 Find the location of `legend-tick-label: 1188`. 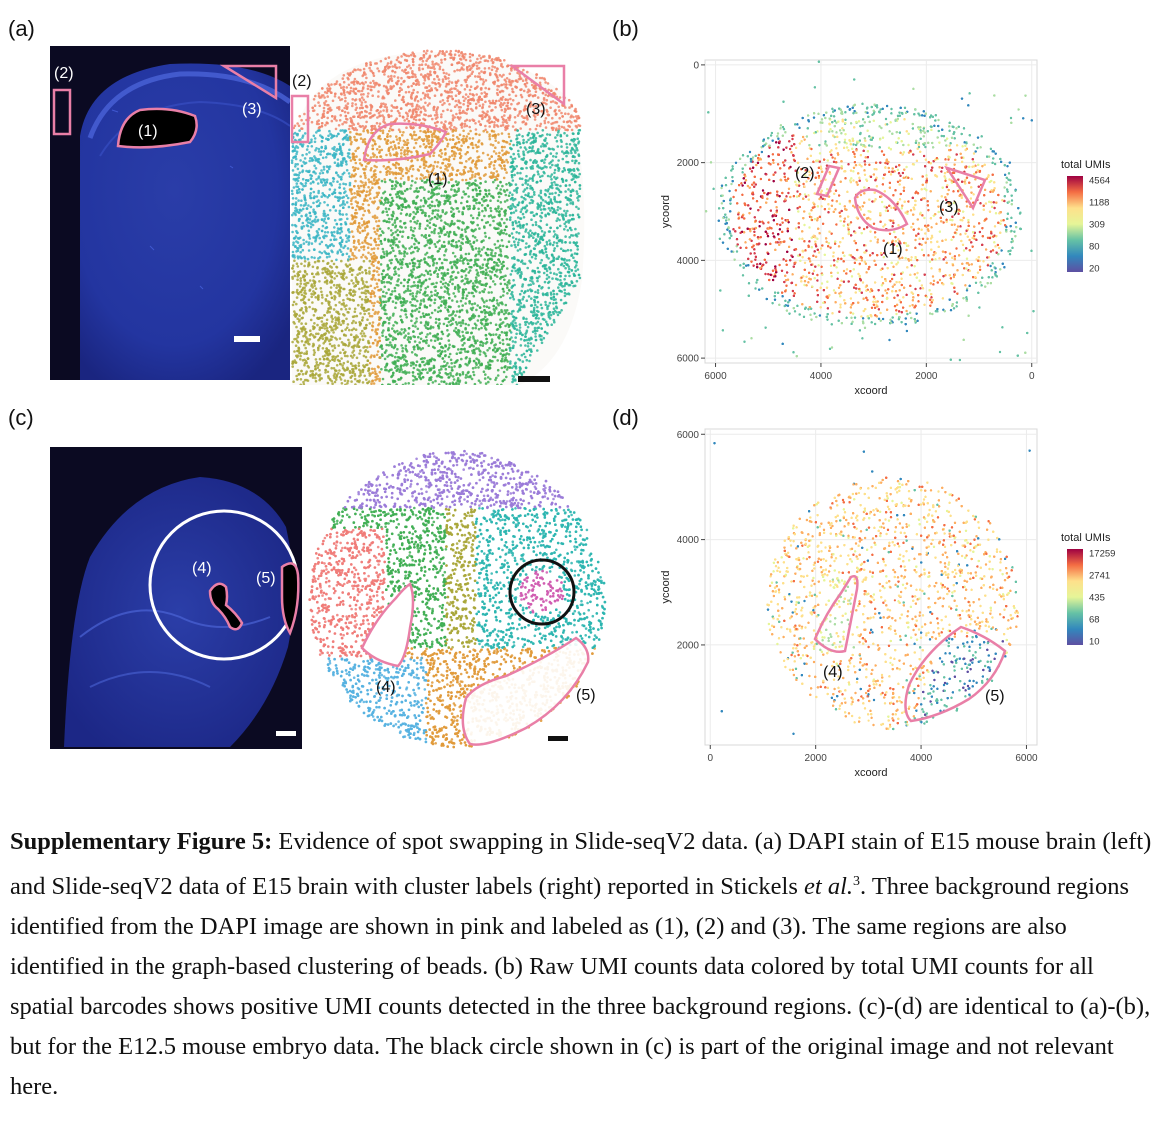

legend-tick-label: 1188 is located at coordinates (1099, 203).